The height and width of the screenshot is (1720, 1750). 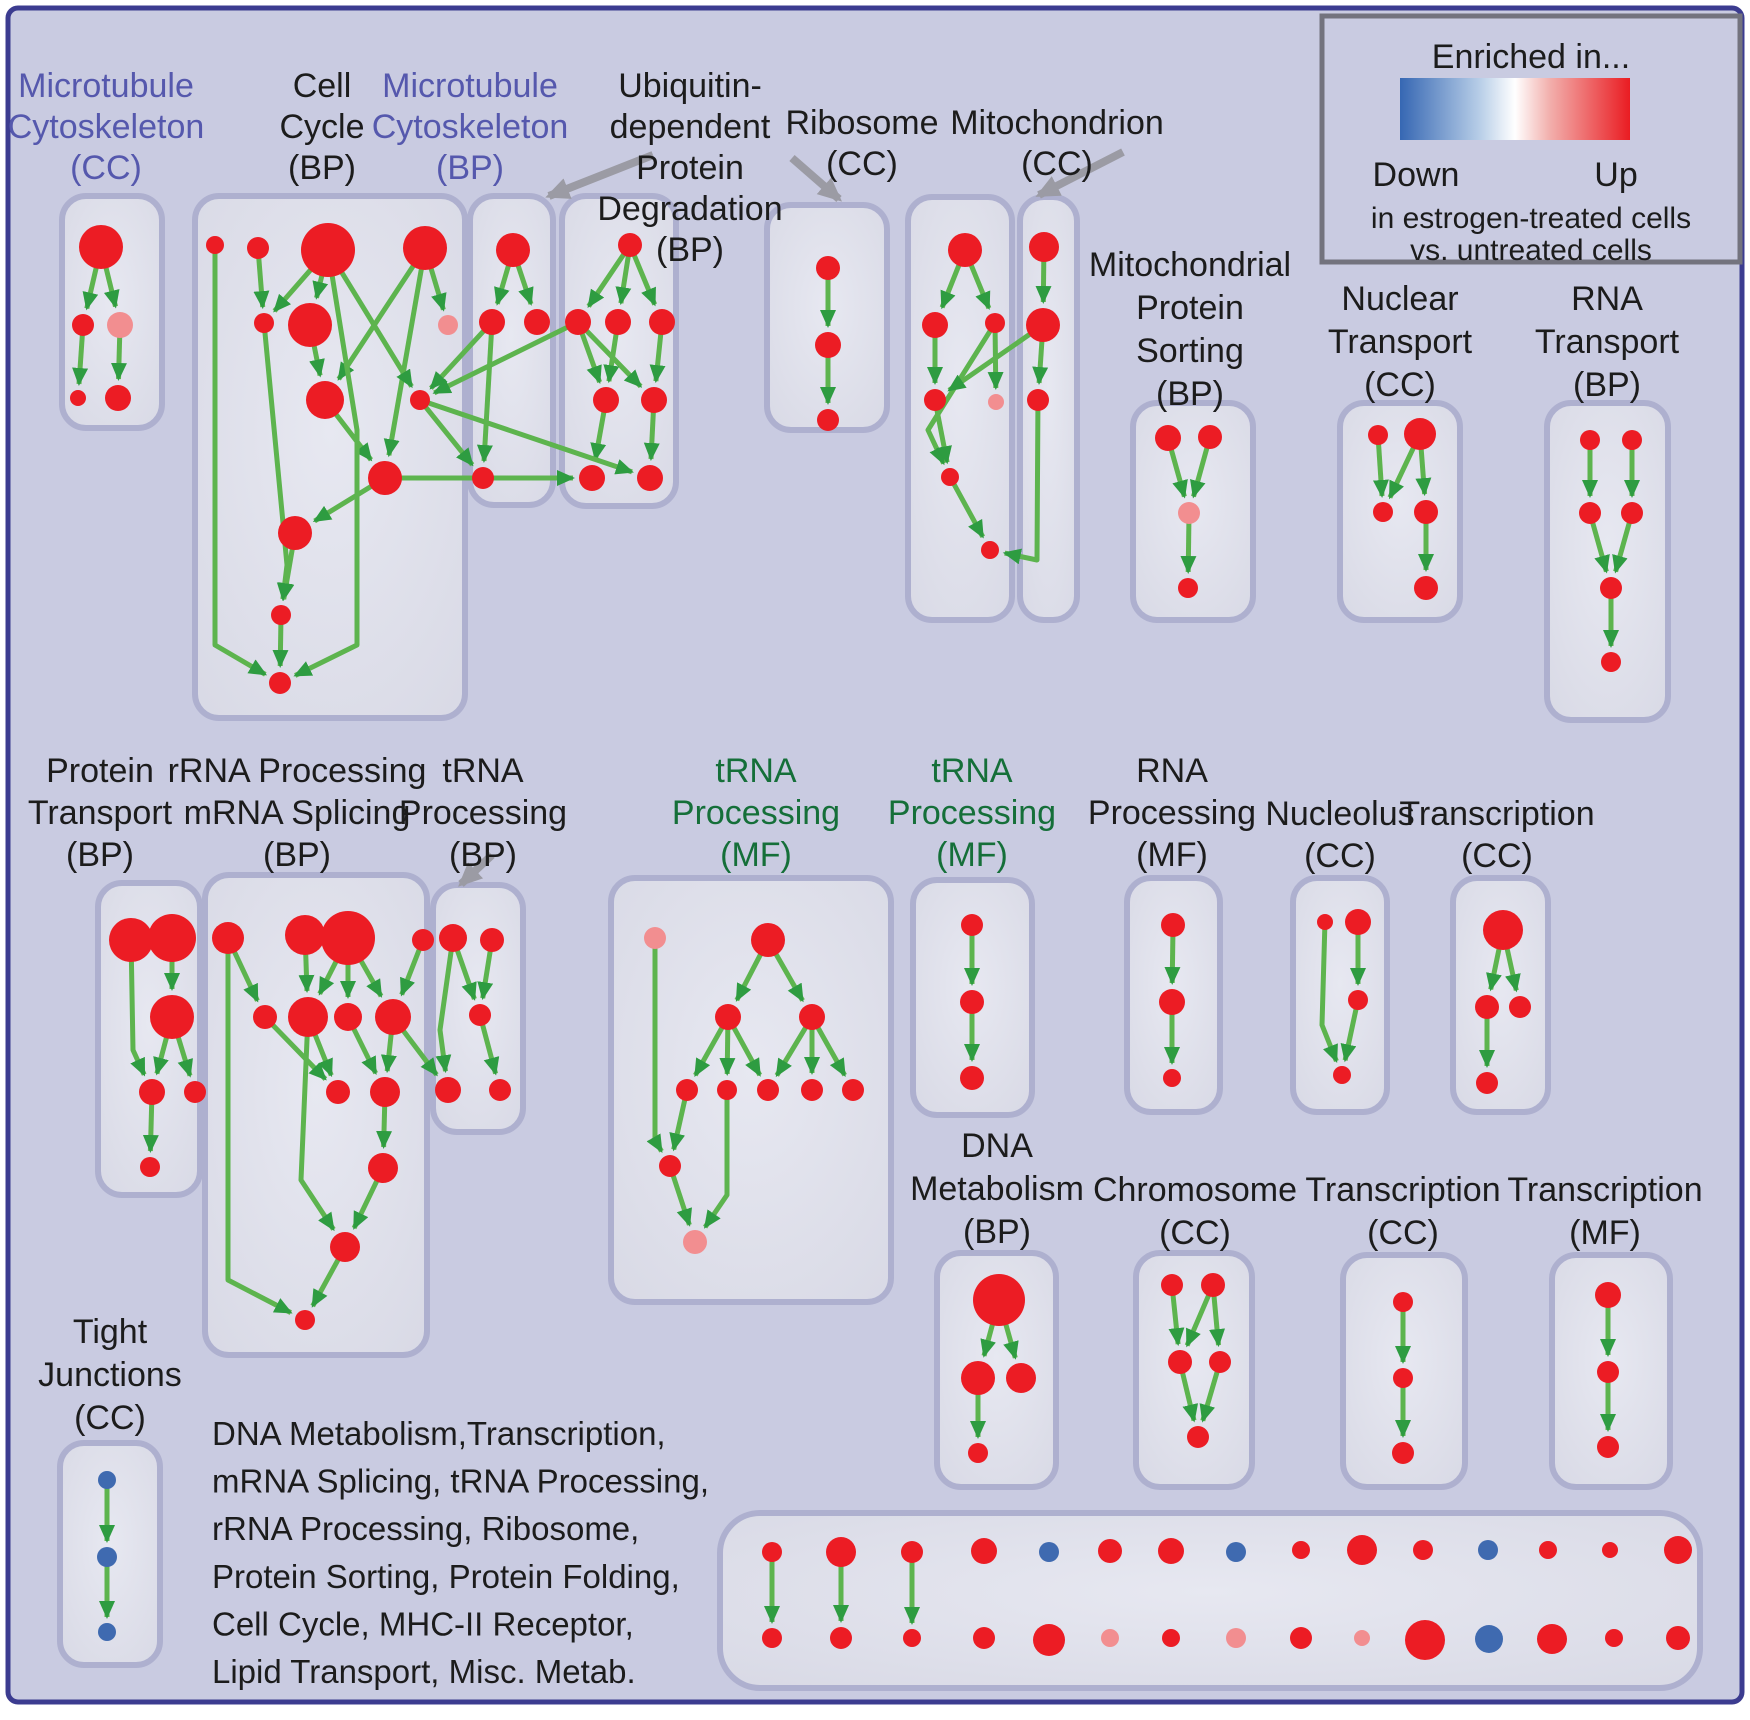 What do you see at coordinates (1021, 486) in the screenshot?
I see `cross-edge-mitochondrion-ribosome` at bounding box center [1021, 486].